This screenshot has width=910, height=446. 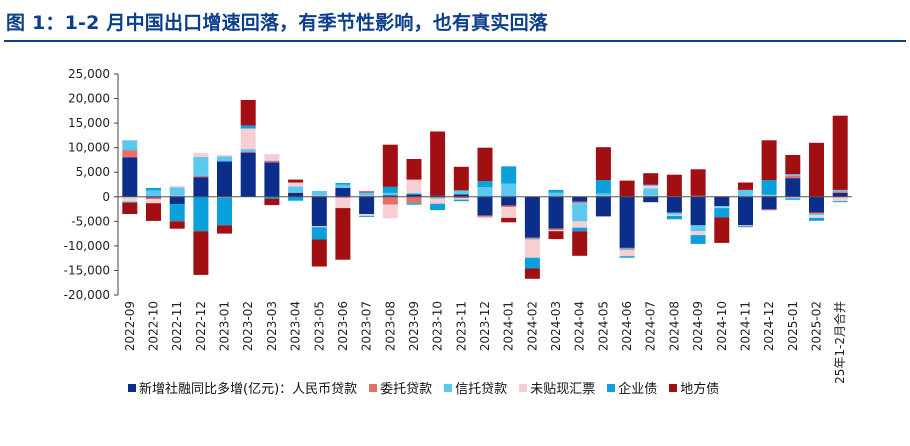 I want to click on x-tick-label: 2023-12, so click(x=485, y=326).